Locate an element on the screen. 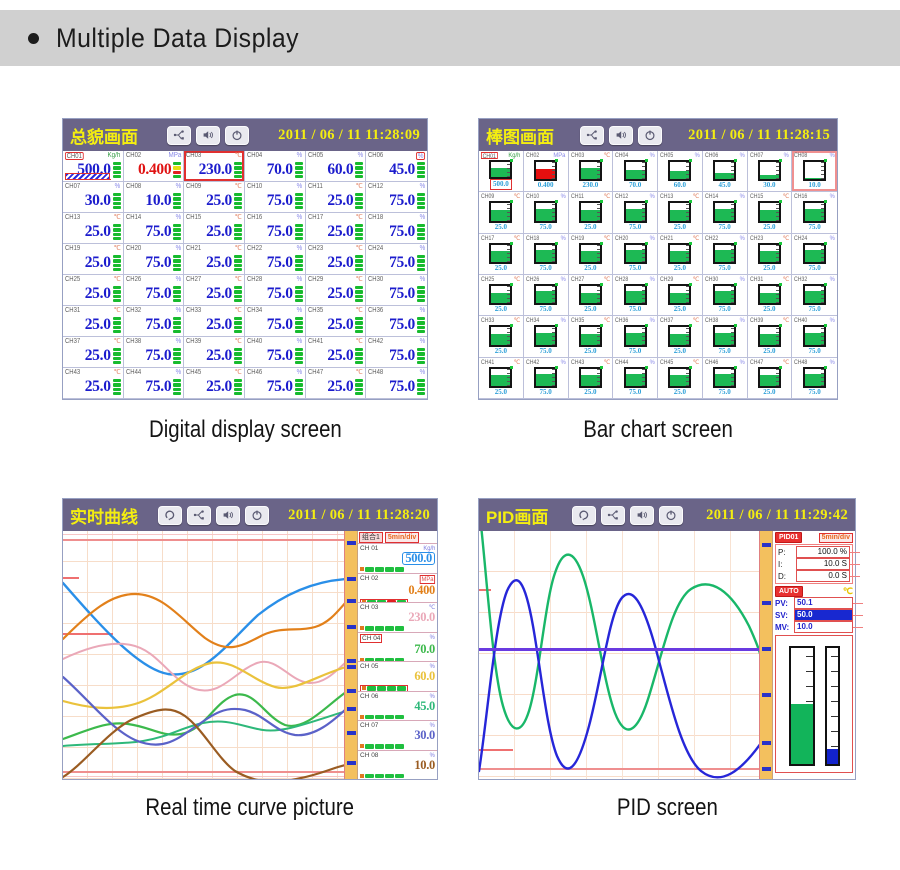  param-value: 0.0 S is located at coordinates (823, 576).